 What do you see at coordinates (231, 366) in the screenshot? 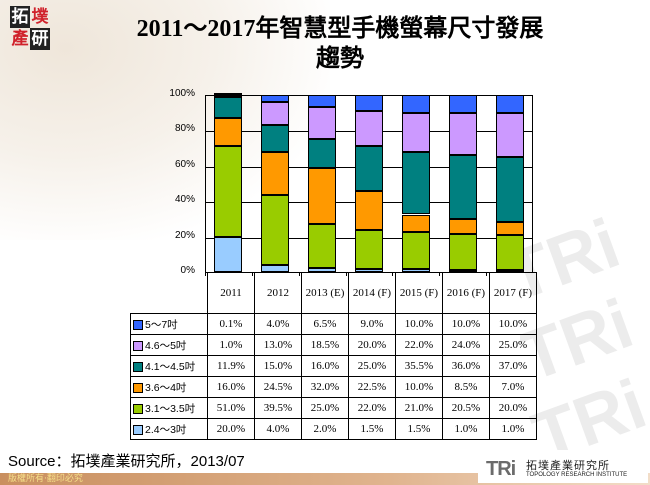
I see `table-cell: 11.9%` at bounding box center [231, 366].